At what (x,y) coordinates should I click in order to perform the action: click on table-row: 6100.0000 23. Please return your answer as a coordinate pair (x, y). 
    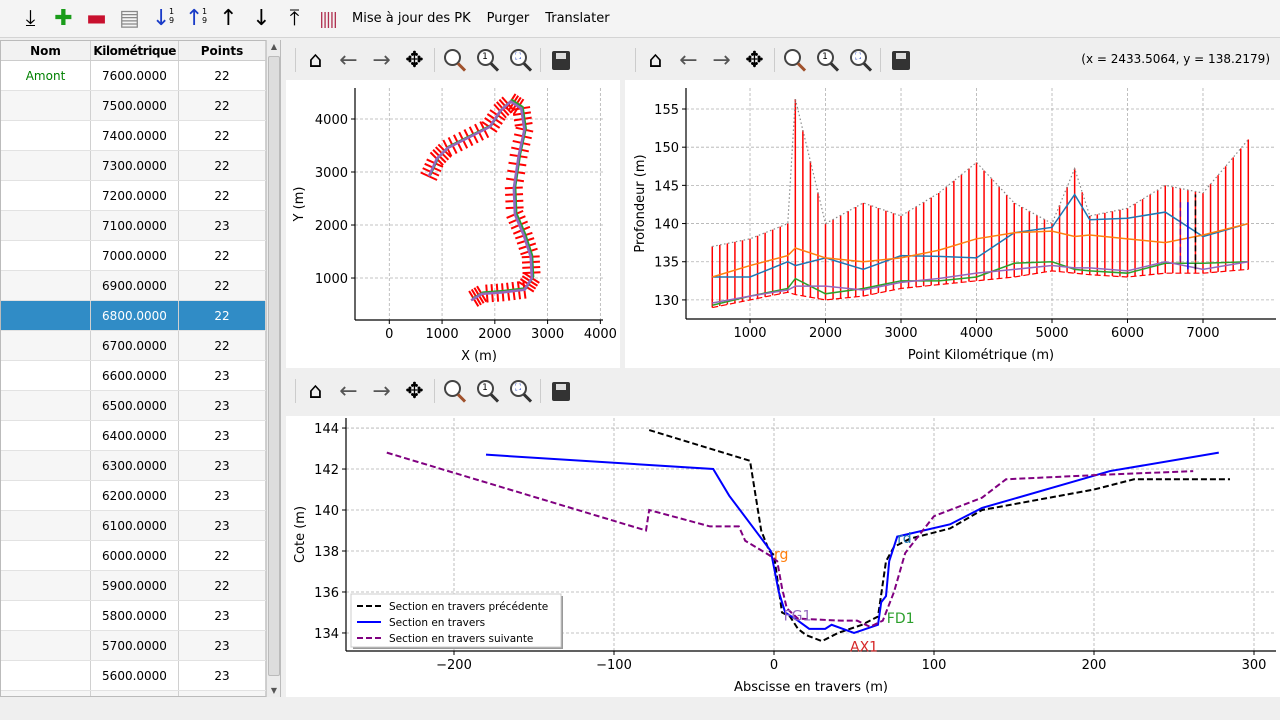
    Looking at the image, I should click on (140, 526).